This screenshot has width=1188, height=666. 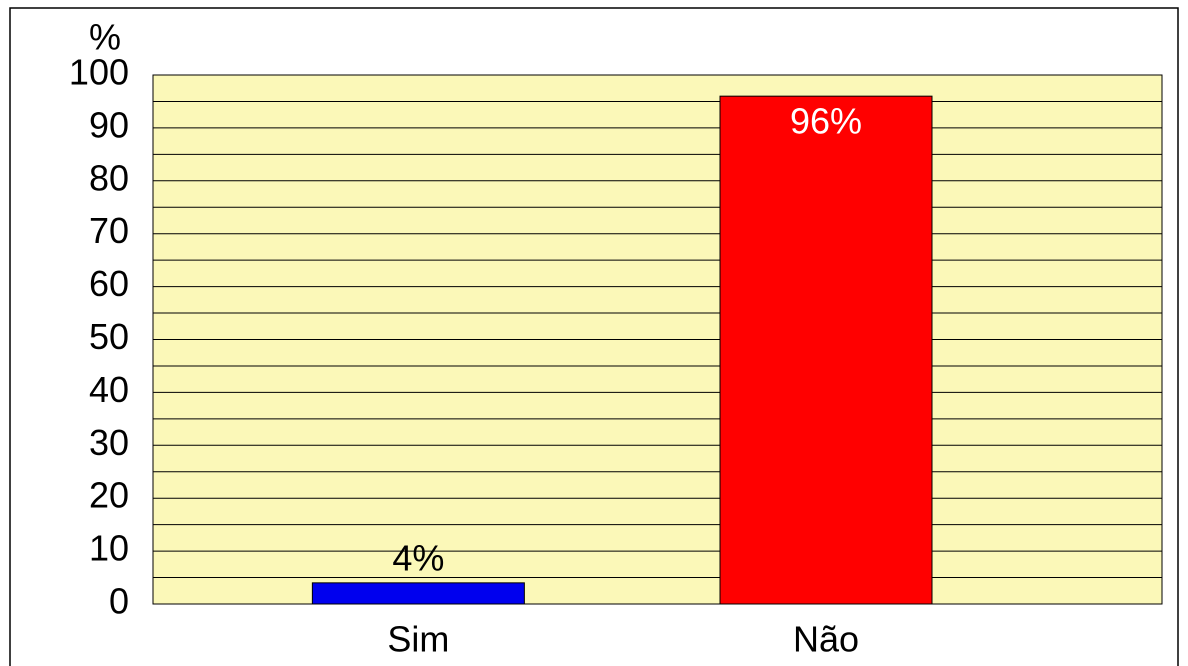 What do you see at coordinates (109, 548) in the screenshot?
I see `y-tick-label: 10` at bounding box center [109, 548].